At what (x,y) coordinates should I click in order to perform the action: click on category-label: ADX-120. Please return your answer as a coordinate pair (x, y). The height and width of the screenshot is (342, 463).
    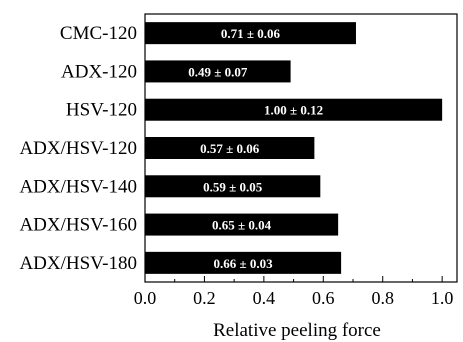
    Looking at the image, I should click on (99, 71).